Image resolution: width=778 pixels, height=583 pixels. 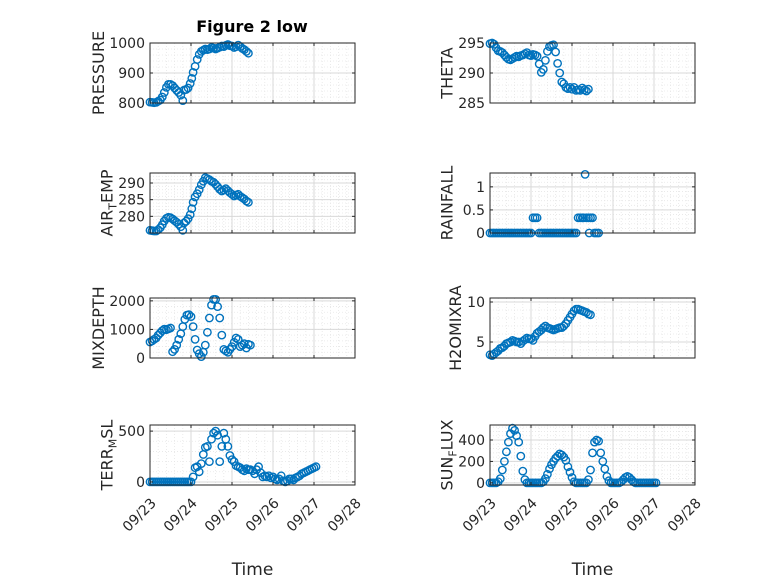 What do you see at coordinates (480, 343) in the screenshot?
I see `y-tick-label: 5` at bounding box center [480, 343].